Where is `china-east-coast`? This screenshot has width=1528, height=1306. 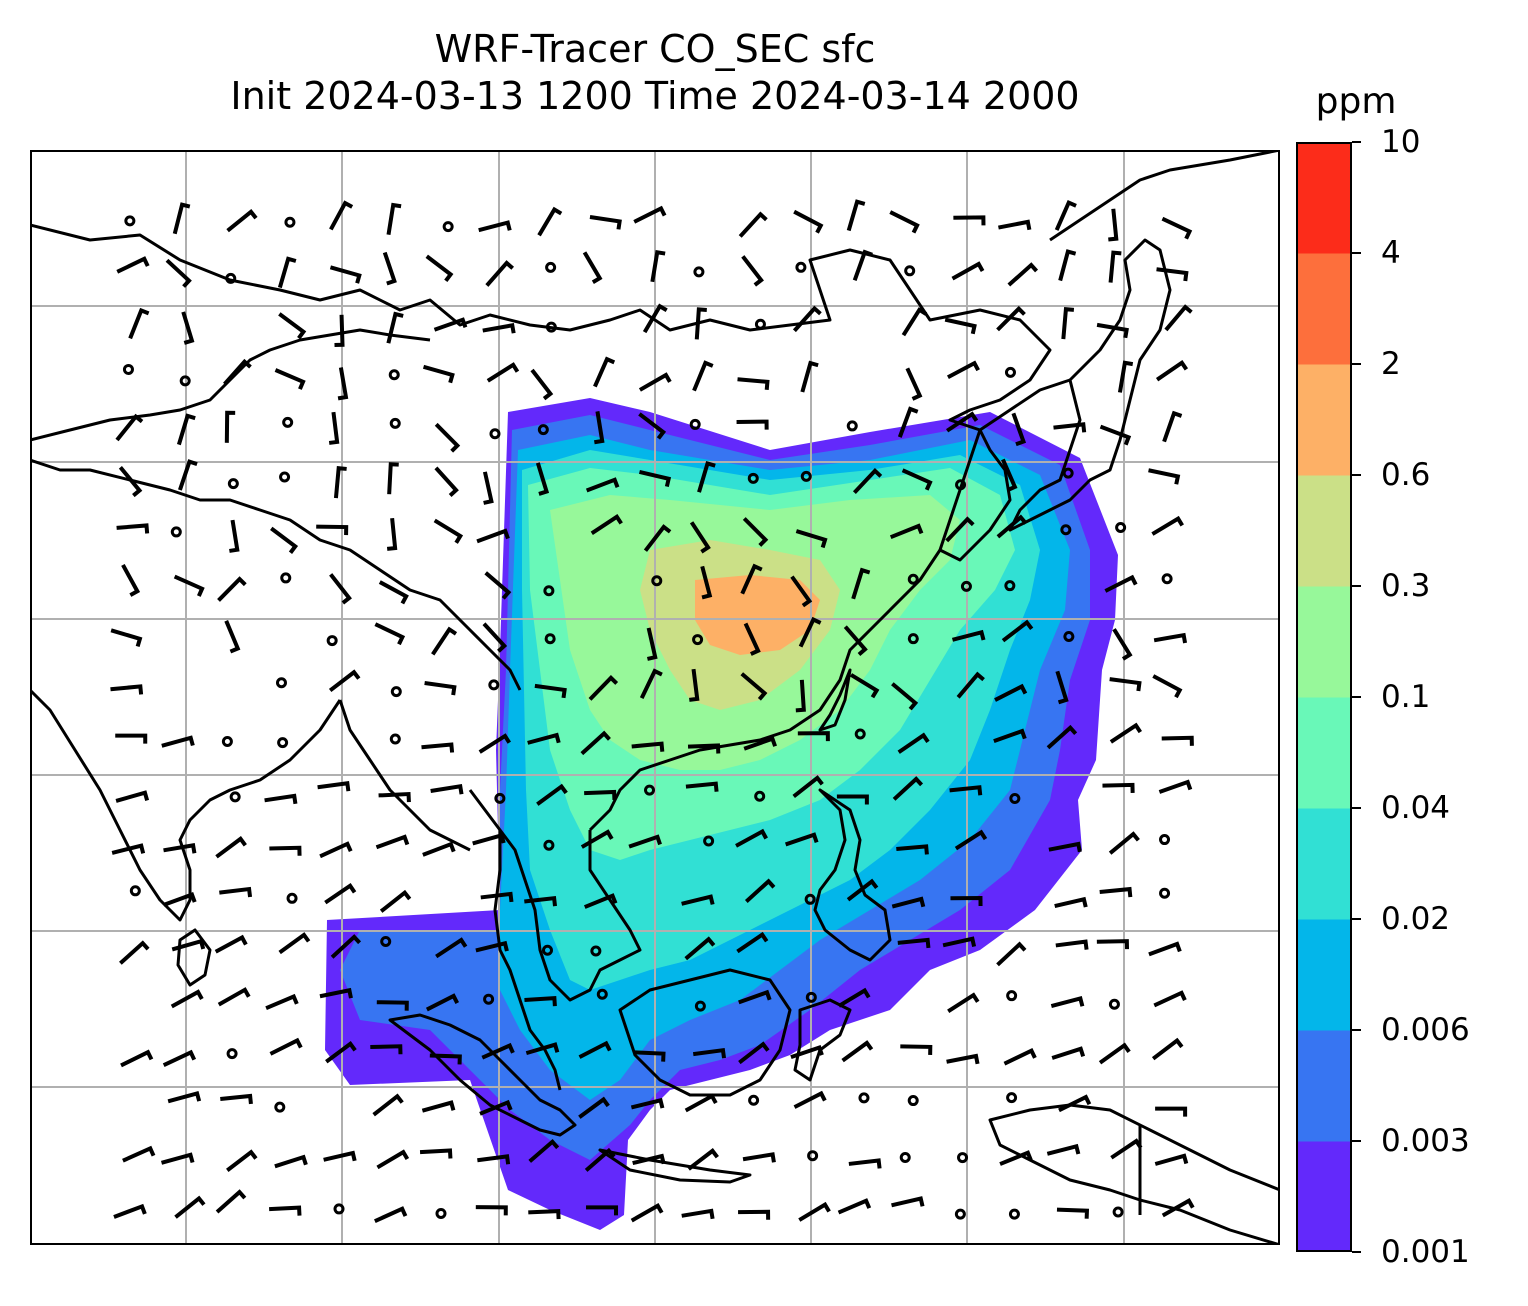 china-east-coast is located at coordinates (765, 690).